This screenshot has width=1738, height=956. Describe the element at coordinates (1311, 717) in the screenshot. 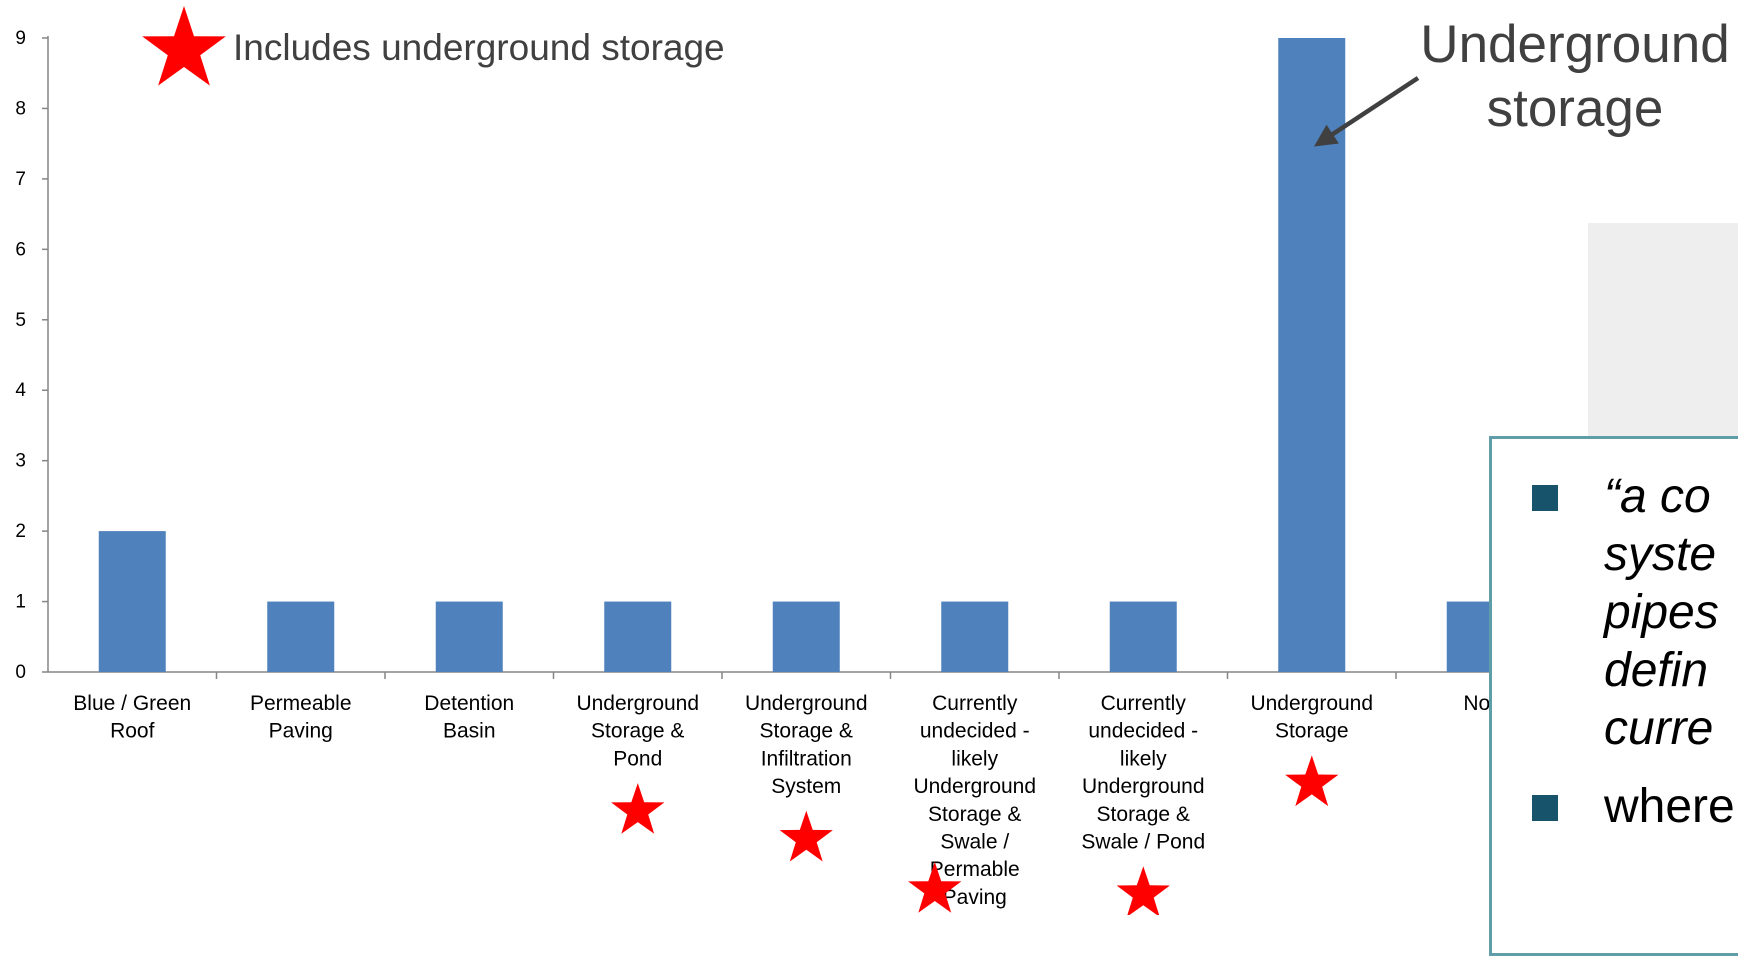

I see `category-label: Underground Storage` at that location.